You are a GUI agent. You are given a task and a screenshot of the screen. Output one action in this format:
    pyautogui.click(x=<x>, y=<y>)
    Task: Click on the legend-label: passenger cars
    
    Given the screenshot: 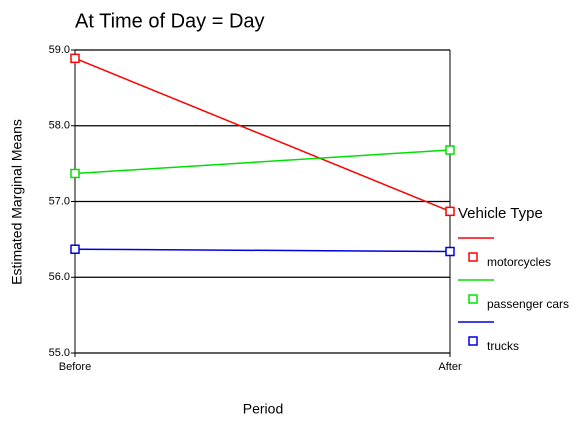 What is the action you would take?
    pyautogui.click(x=528, y=304)
    